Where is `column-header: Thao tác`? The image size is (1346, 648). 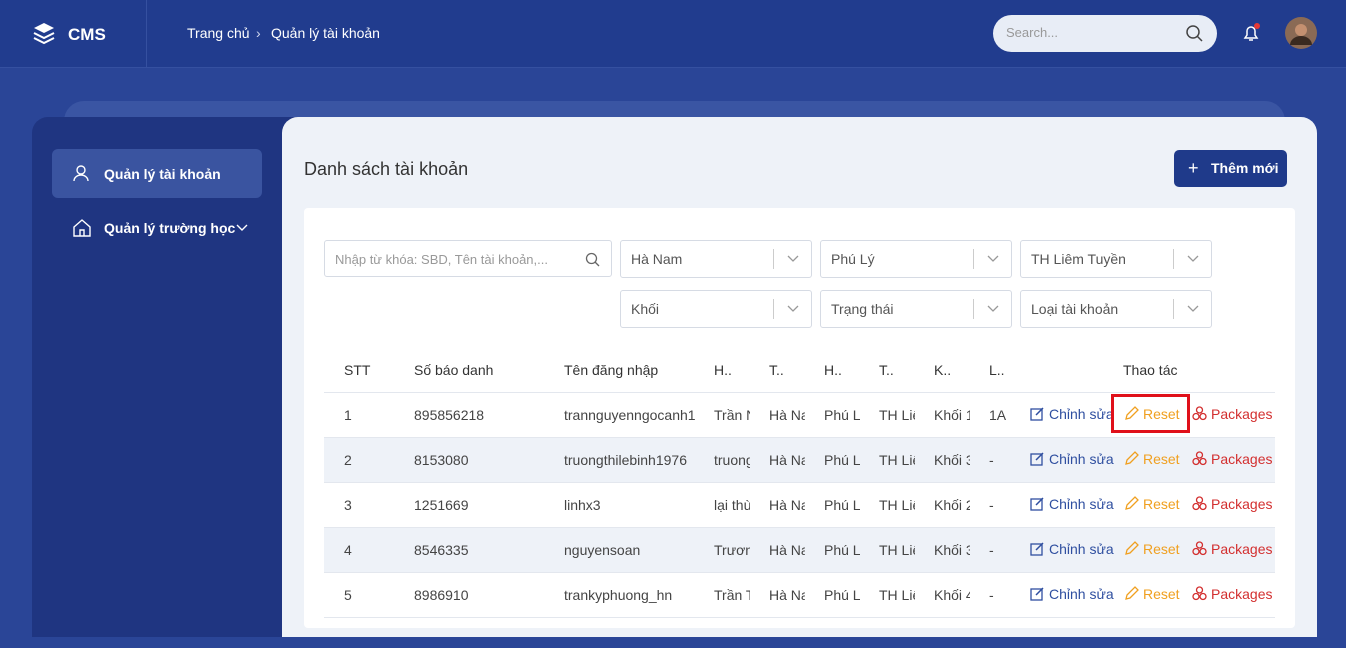 column-header: Thao tác is located at coordinates (1150, 370).